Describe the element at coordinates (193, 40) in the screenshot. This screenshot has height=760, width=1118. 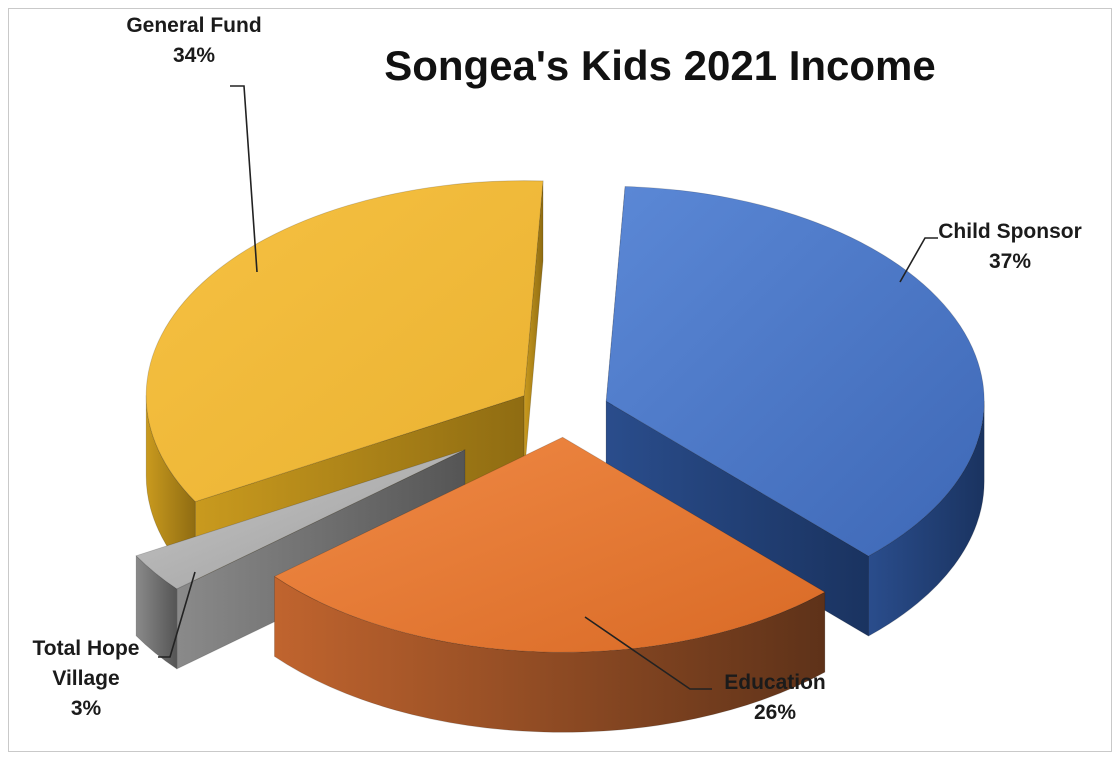
I see `data-label-general-fund: General Fund 34%` at that location.